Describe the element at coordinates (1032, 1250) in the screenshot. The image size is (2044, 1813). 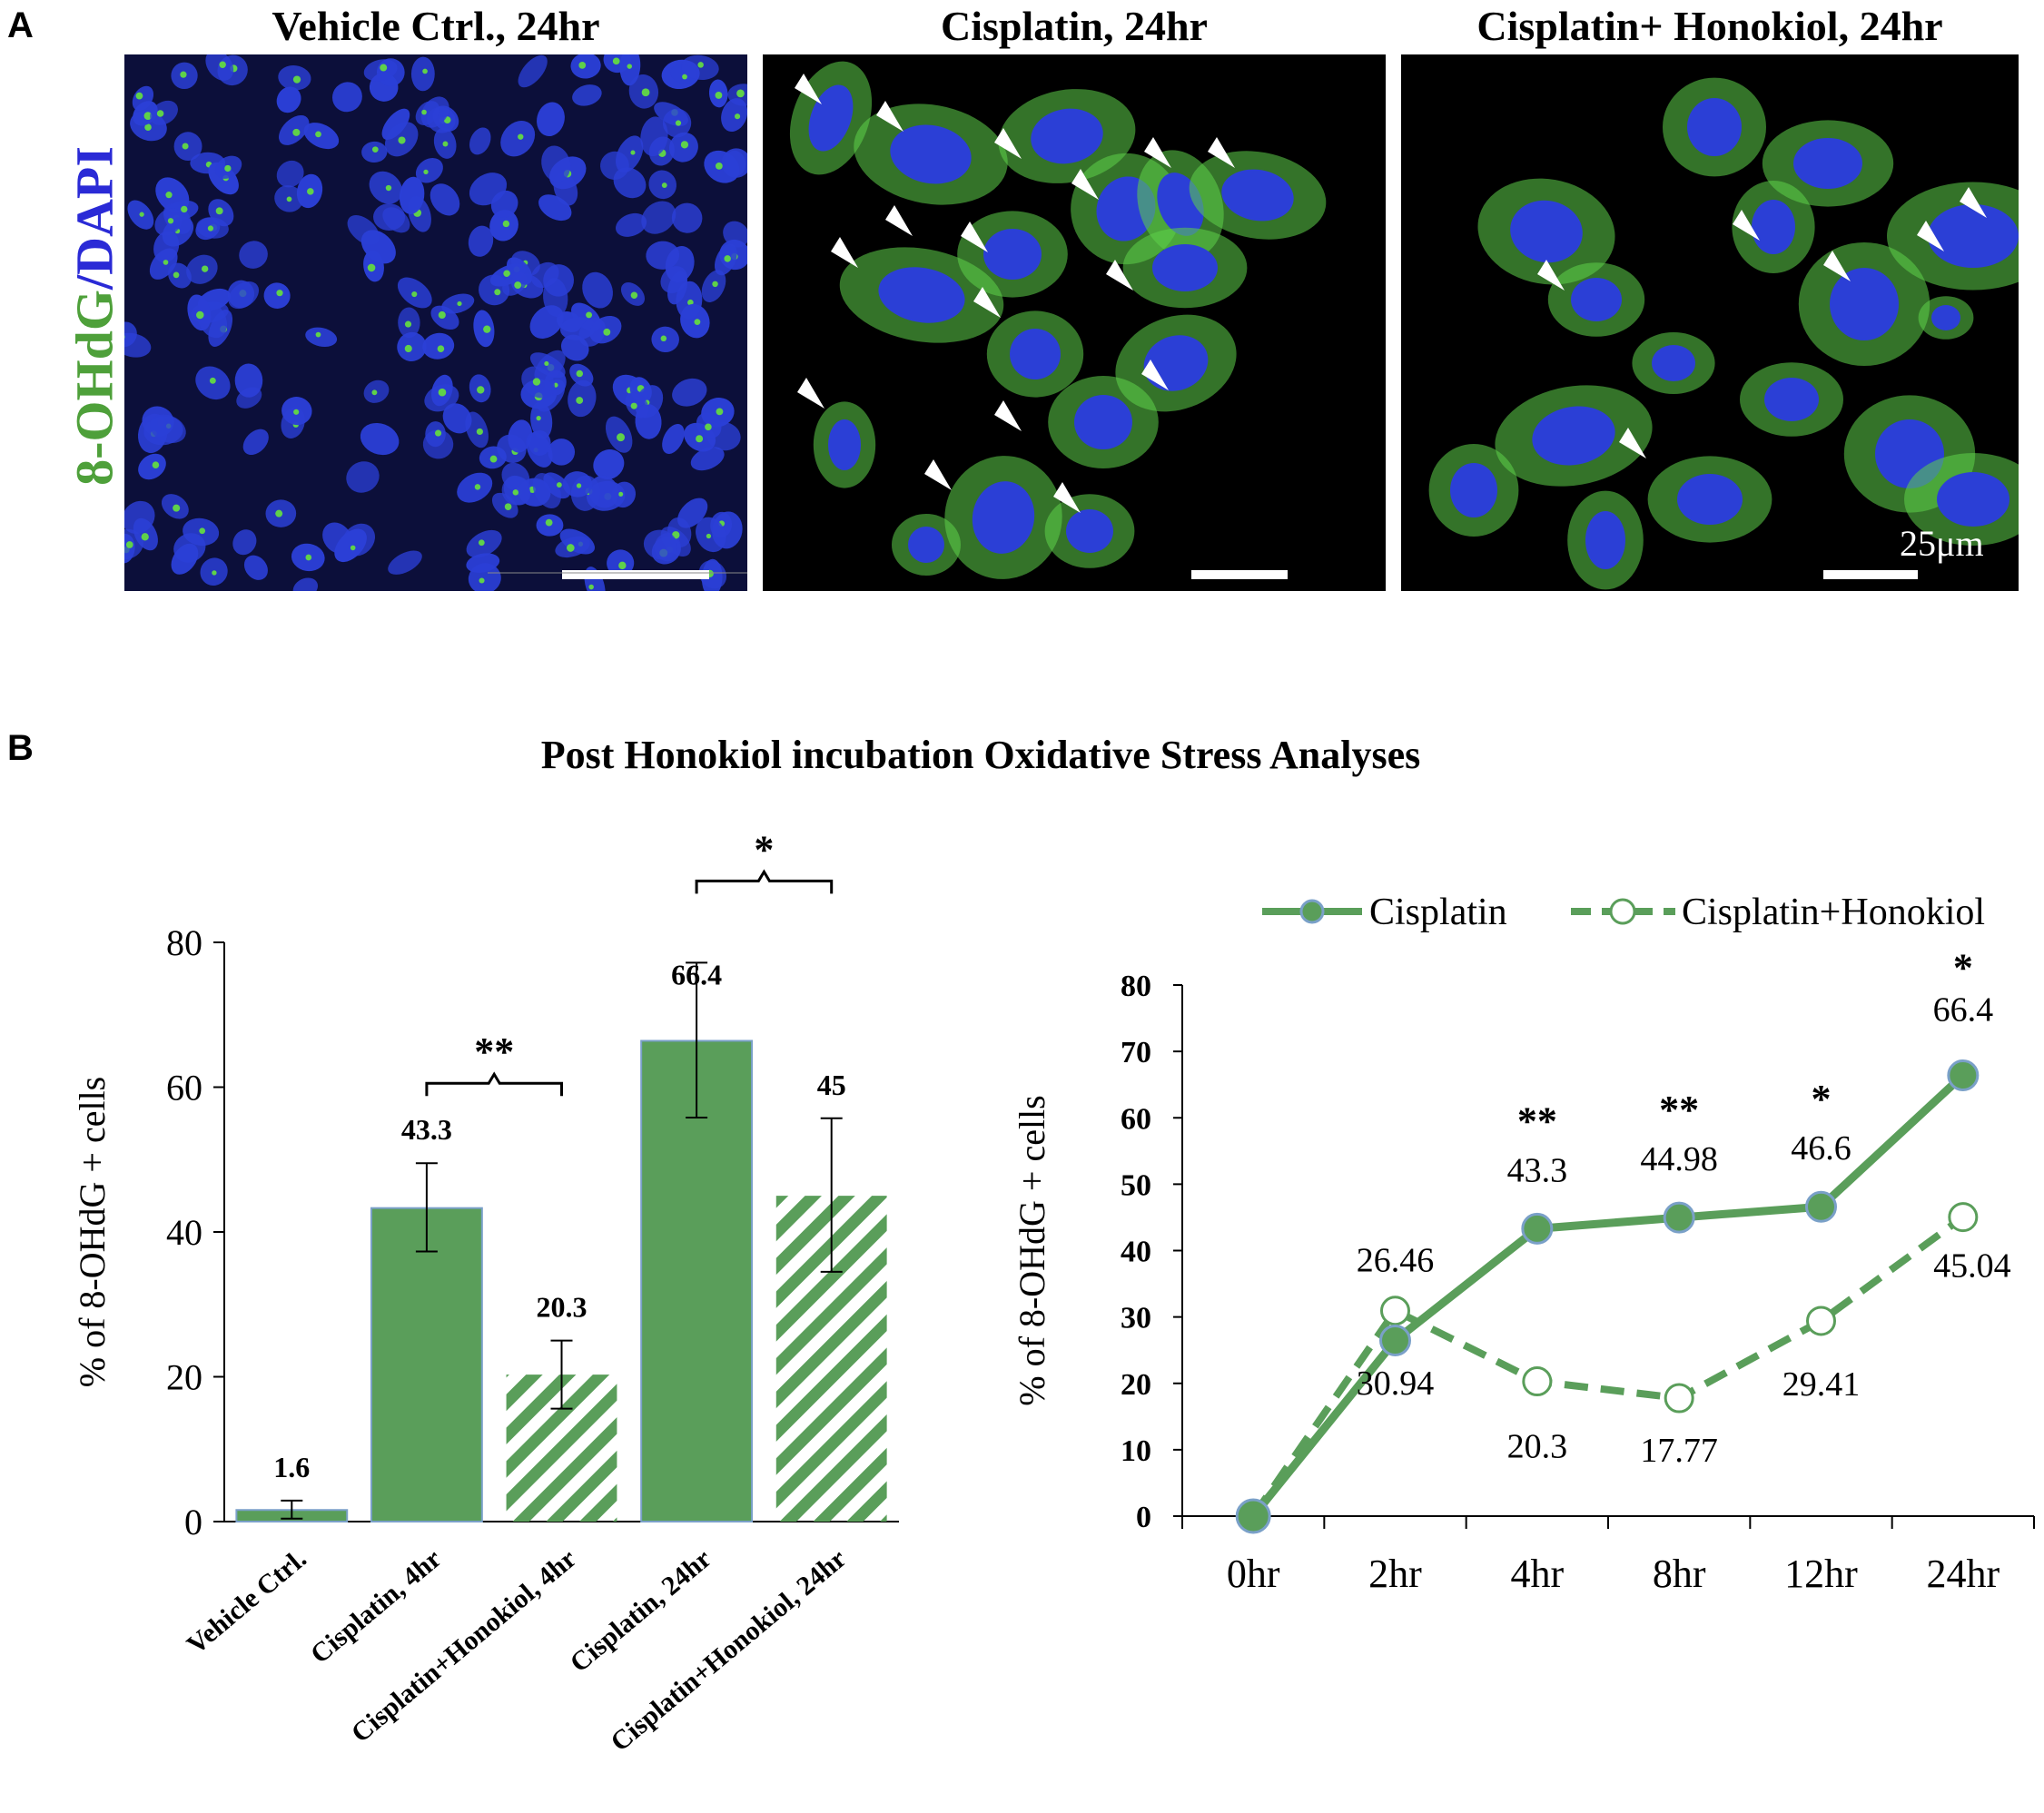
I see `line-y-axis-label: % of 8-OHdG + cells` at that location.